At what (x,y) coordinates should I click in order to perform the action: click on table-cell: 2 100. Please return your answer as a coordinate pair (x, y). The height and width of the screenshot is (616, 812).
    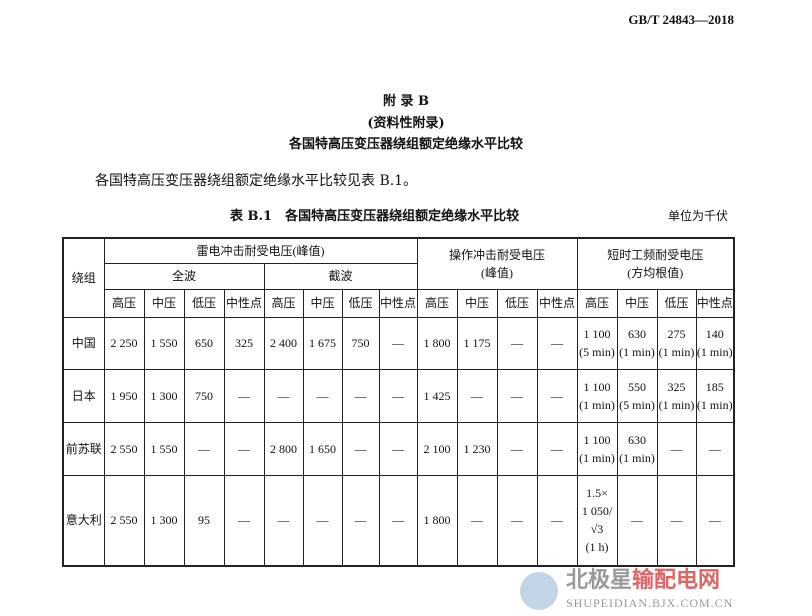
    Looking at the image, I should click on (437, 448).